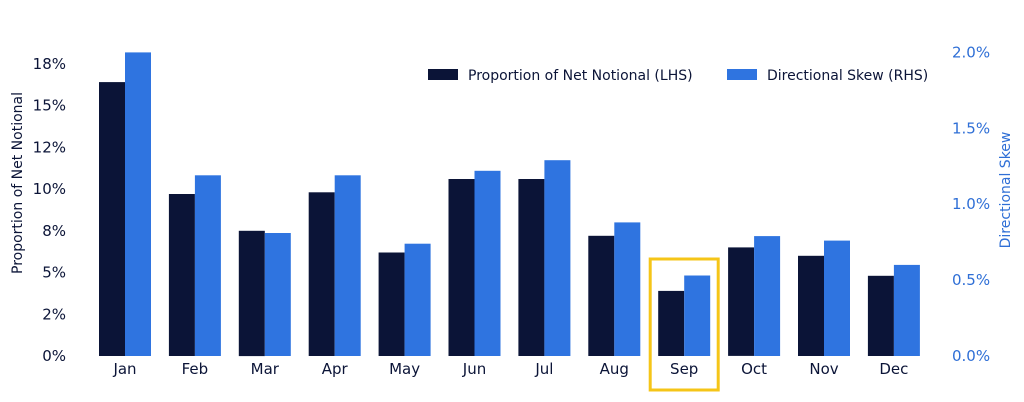 This screenshot has width=1024, height=402. What do you see at coordinates (811, 305) in the screenshot?
I see `bar-net-notional-nov` at bounding box center [811, 305].